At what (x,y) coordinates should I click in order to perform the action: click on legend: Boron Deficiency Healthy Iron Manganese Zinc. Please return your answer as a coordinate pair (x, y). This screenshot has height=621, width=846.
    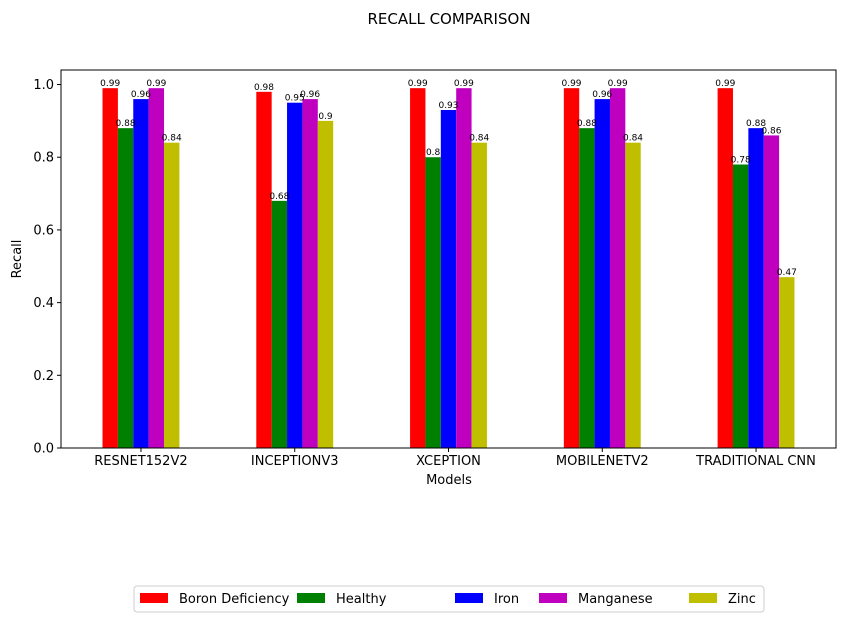
    Looking at the image, I should click on (449, 599).